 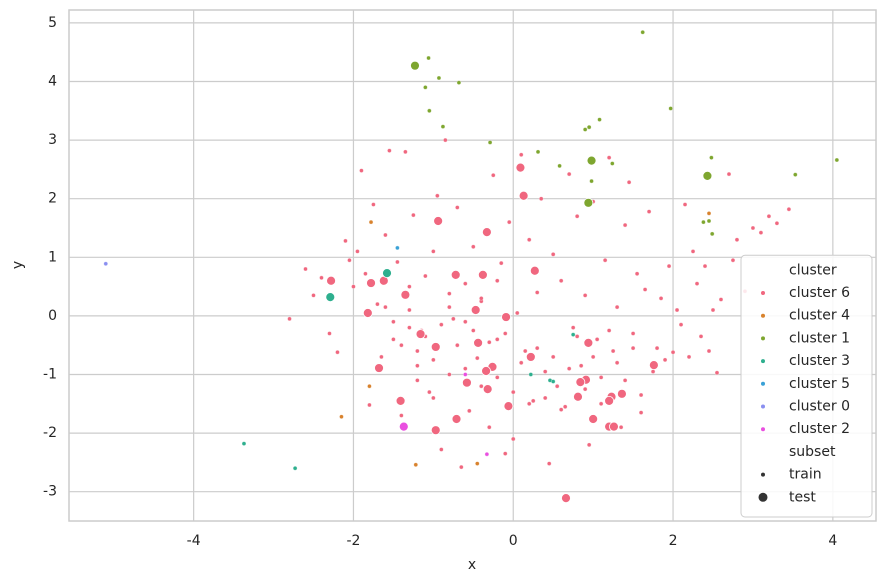 What do you see at coordinates (18, 265) in the screenshot?
I see `y-axis-label: y` at bounding box center [18, 265].